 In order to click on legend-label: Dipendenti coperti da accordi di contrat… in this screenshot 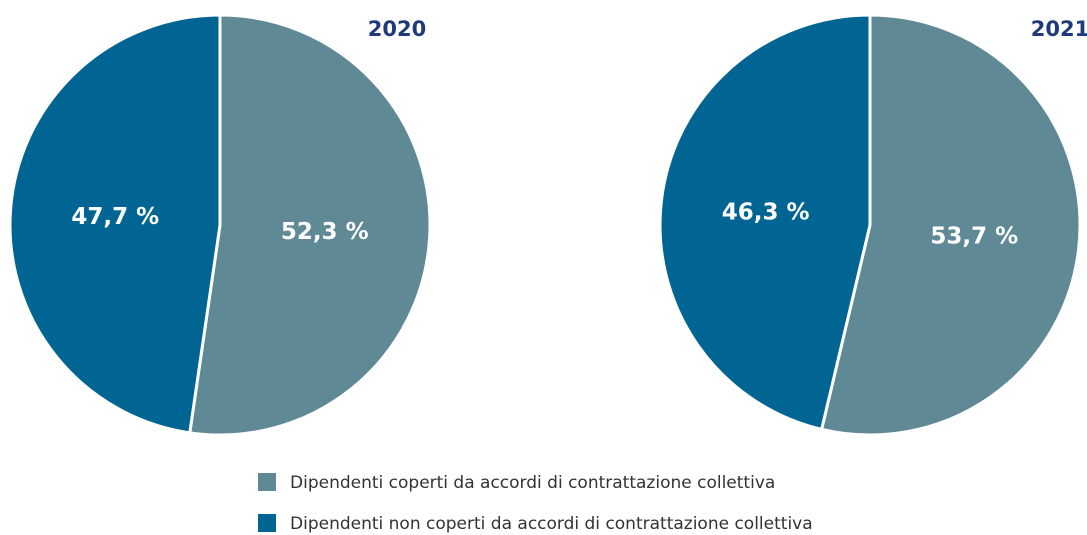, I will do `click(532, 483)`.